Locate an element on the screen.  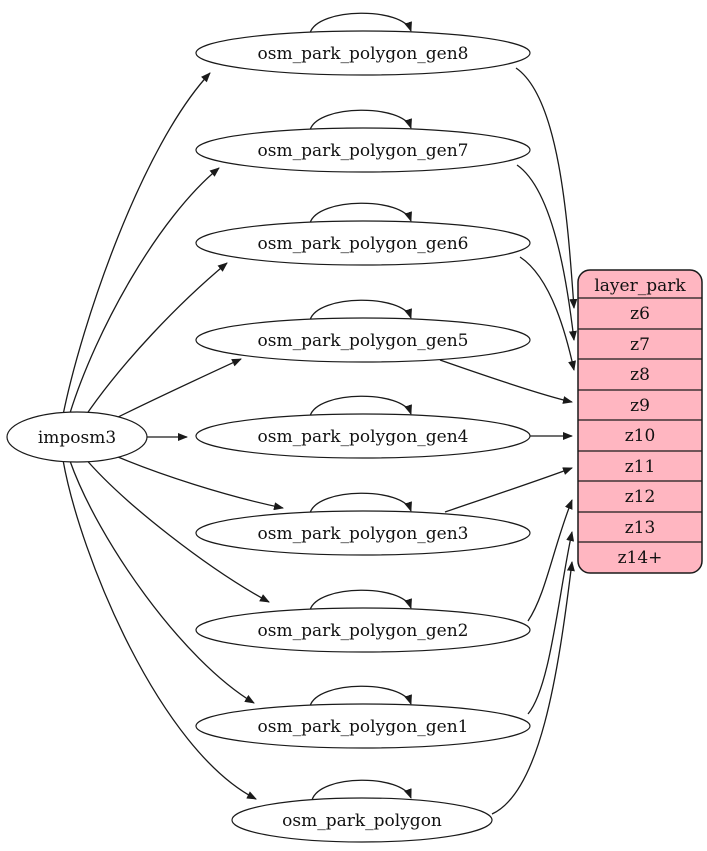
gen4-label: osm_park_polygon_gen4 is located at coordinates (363, 437).